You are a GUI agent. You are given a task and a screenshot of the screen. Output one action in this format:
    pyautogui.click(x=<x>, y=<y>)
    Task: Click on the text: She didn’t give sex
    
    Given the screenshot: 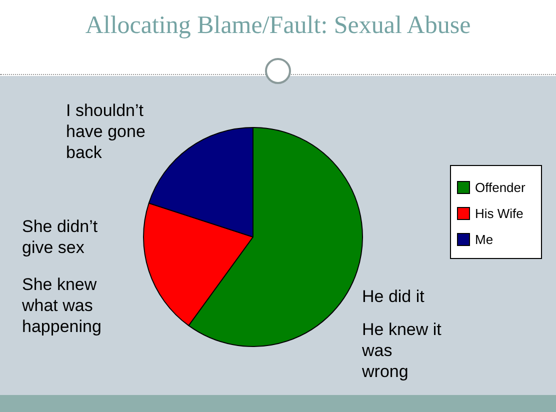 What is the action you would take?
    pyautogui.click(x=60, y=237)
    